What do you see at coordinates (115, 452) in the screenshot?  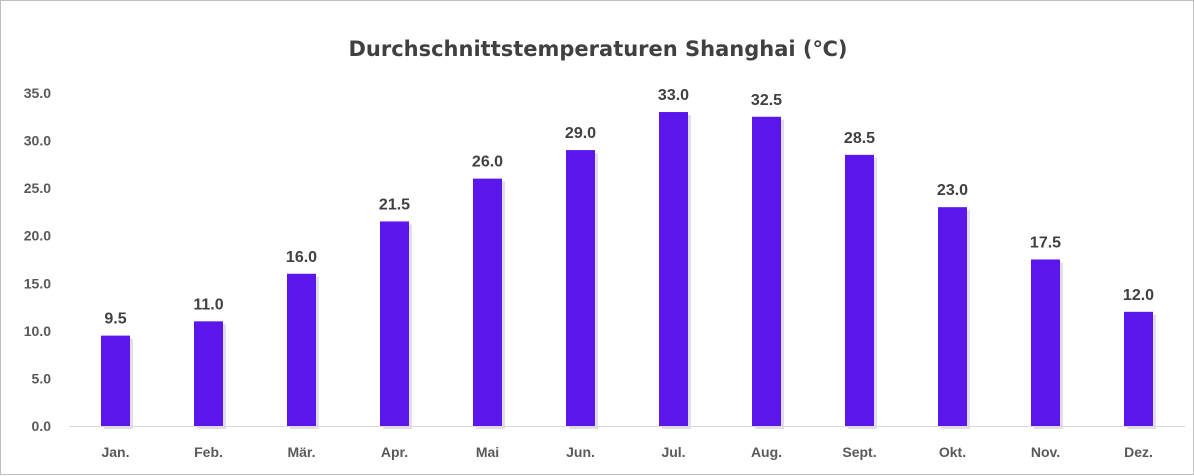 I see `x-tick-label: Jan.` at bounding box center [115, 452].